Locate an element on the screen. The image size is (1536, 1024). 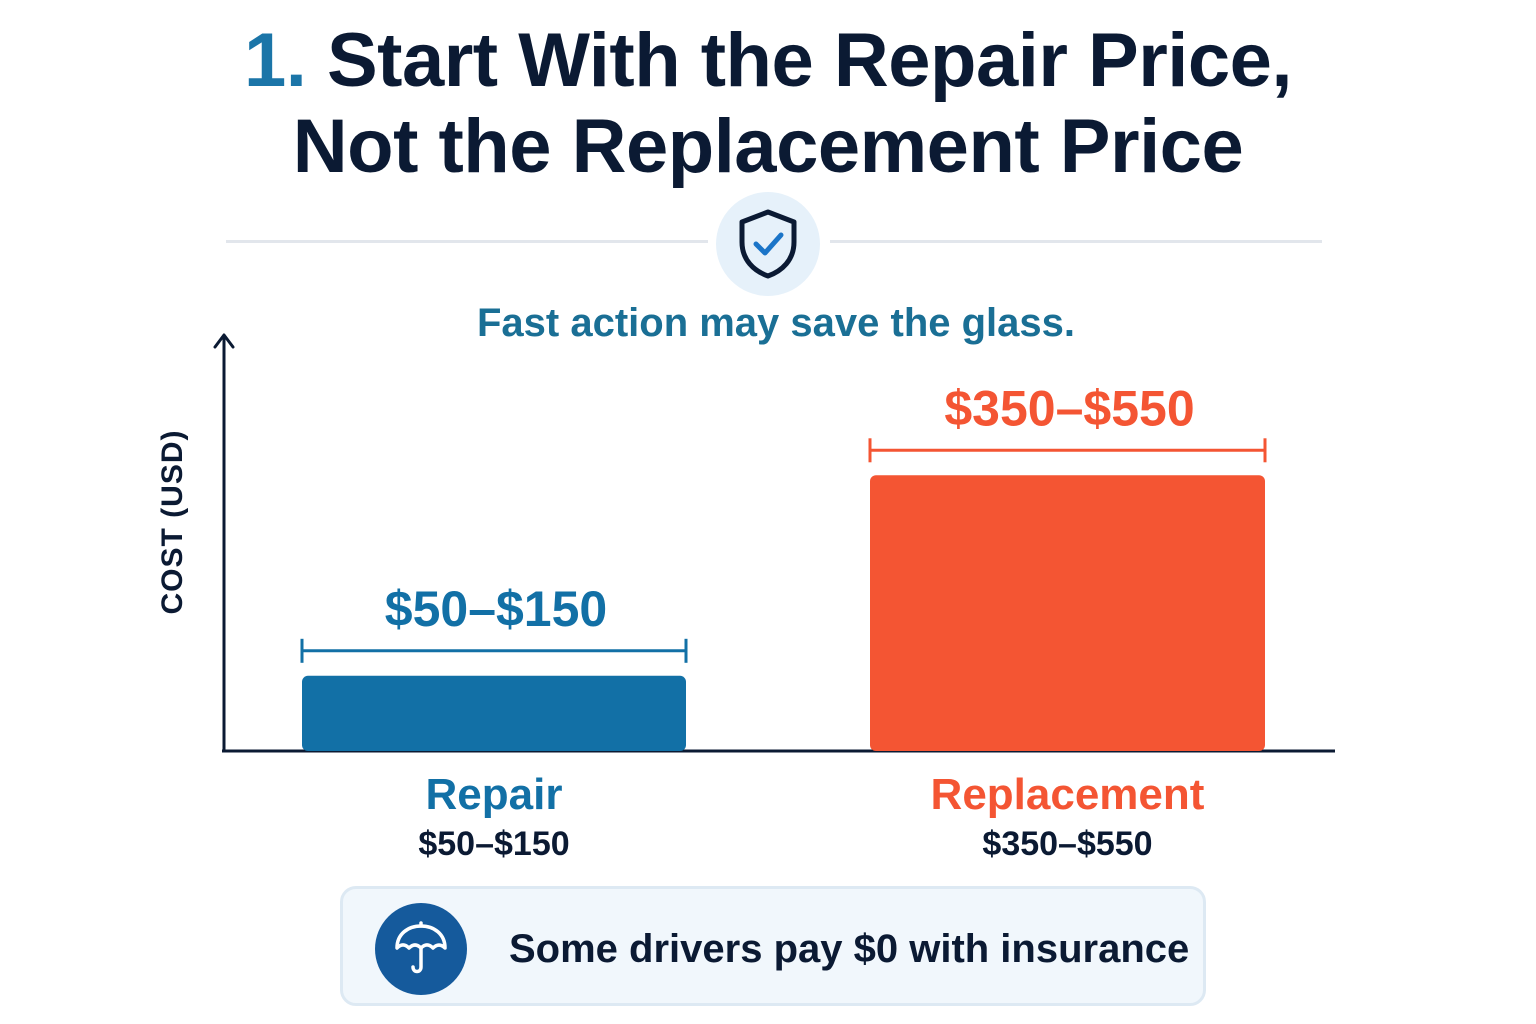
replacement-data-label: $350–$550 is located at coordinates (1069, 408).